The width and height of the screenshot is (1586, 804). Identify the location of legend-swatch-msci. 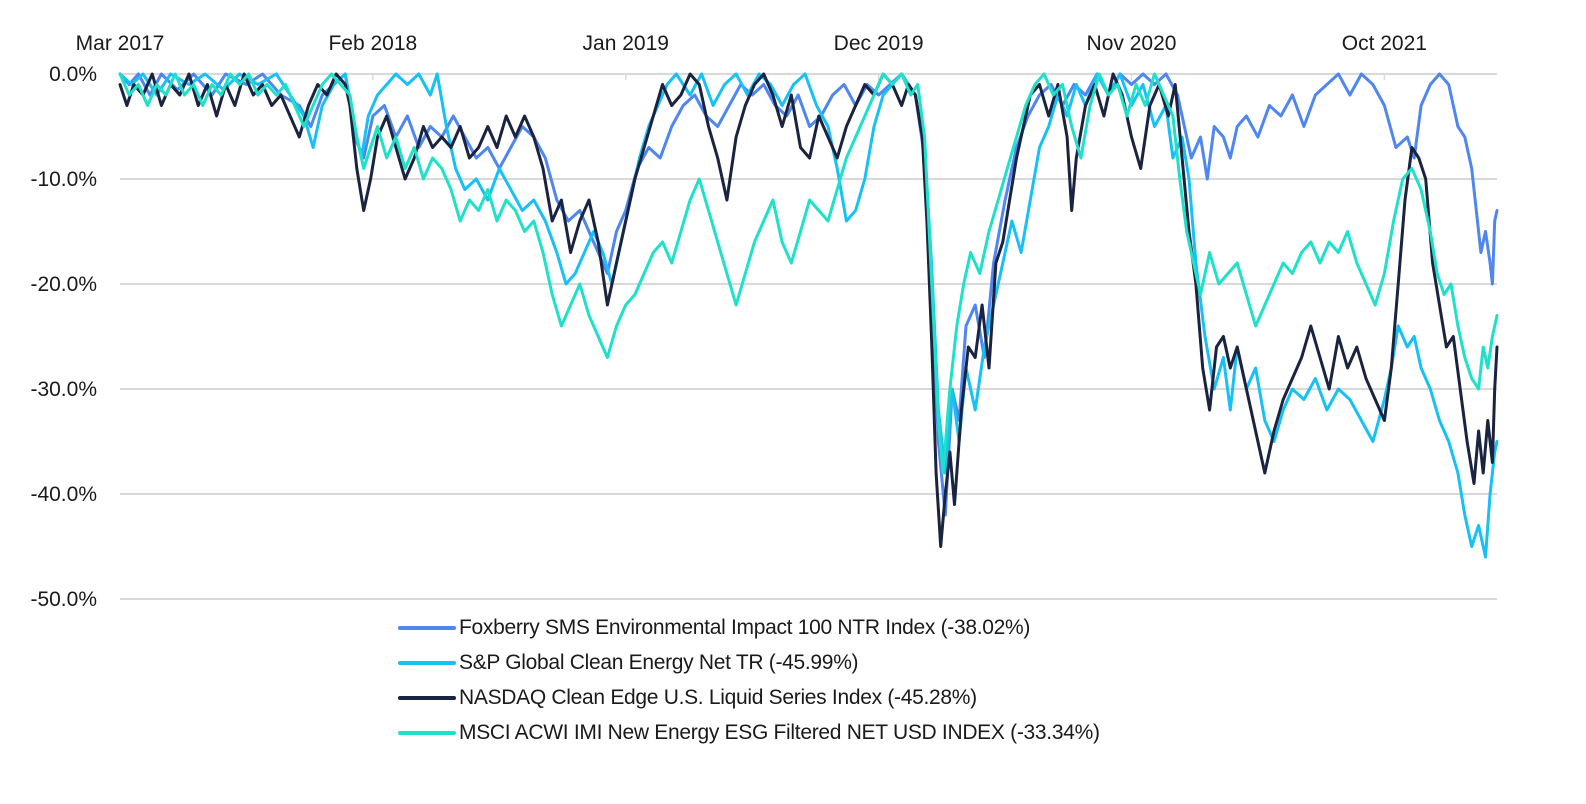
(427, 732).